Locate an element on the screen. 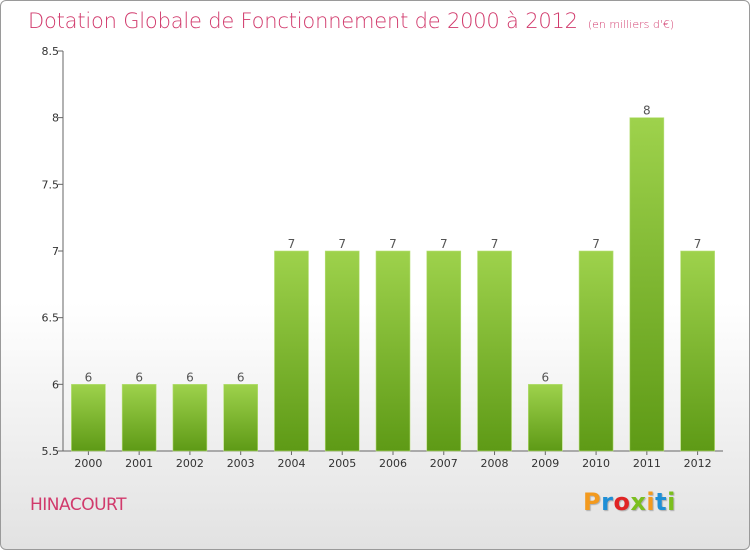 This screenshot has width=750, height=550. x-tick-label: 2000 is located at coordinates (88, 463).